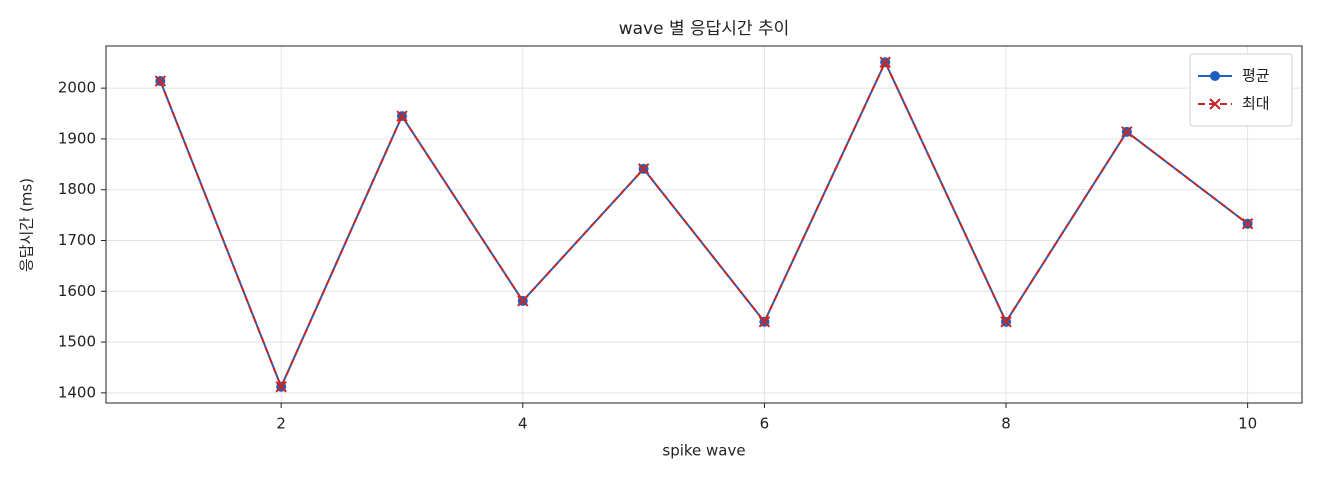  Describe the element at coordinates (1241, 90) in the screenshot. I see `legend-box` at that location.